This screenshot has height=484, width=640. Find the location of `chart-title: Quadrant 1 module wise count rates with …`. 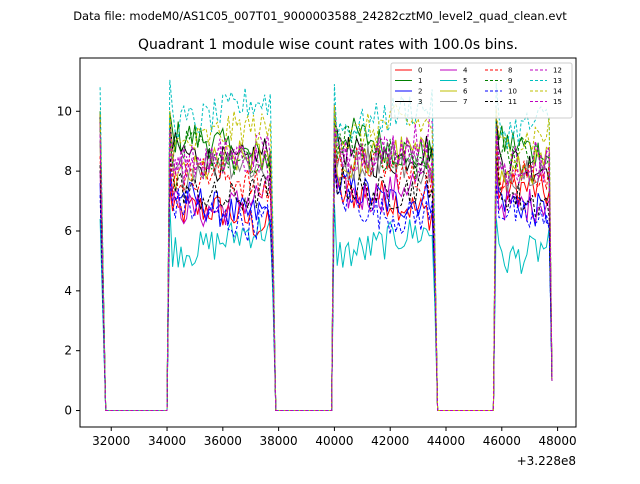

chart-title: Quadrant 1 module wise count rates with … is located at coordinates (328, 45).